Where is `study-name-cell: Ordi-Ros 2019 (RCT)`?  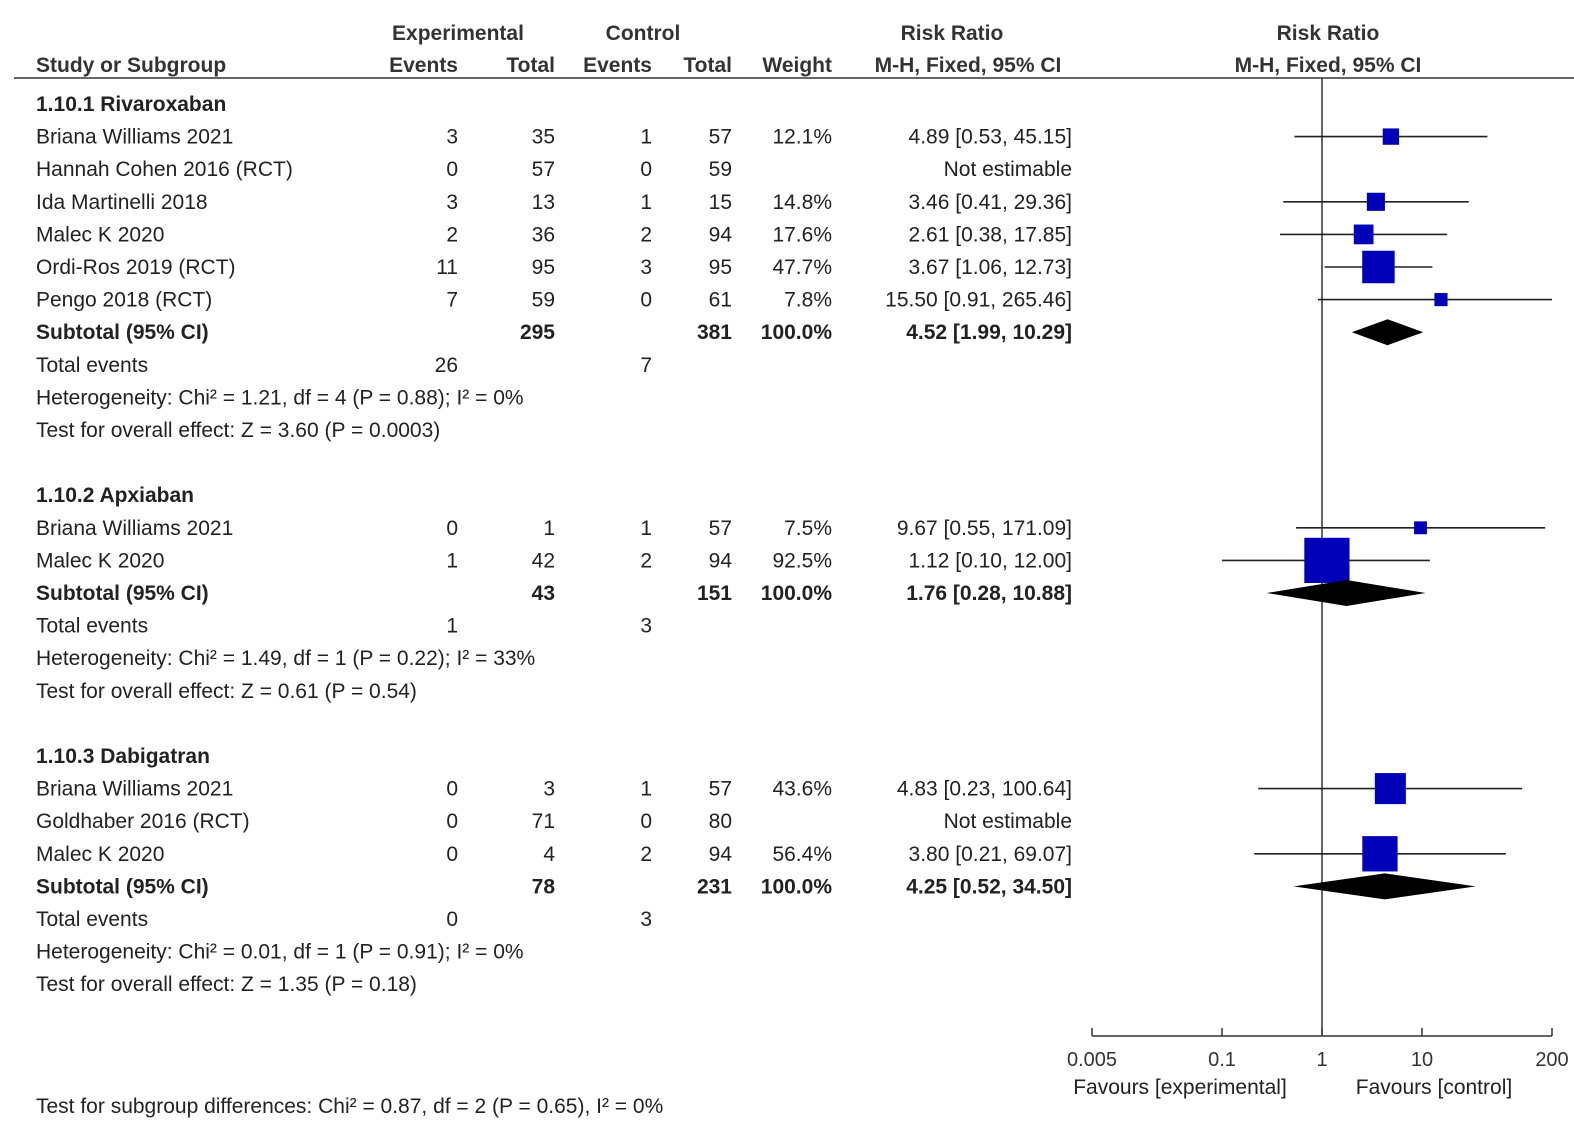
study-name-cell: Ordi-Ros 2019 (RCT) is located at coordinates (136, 267).